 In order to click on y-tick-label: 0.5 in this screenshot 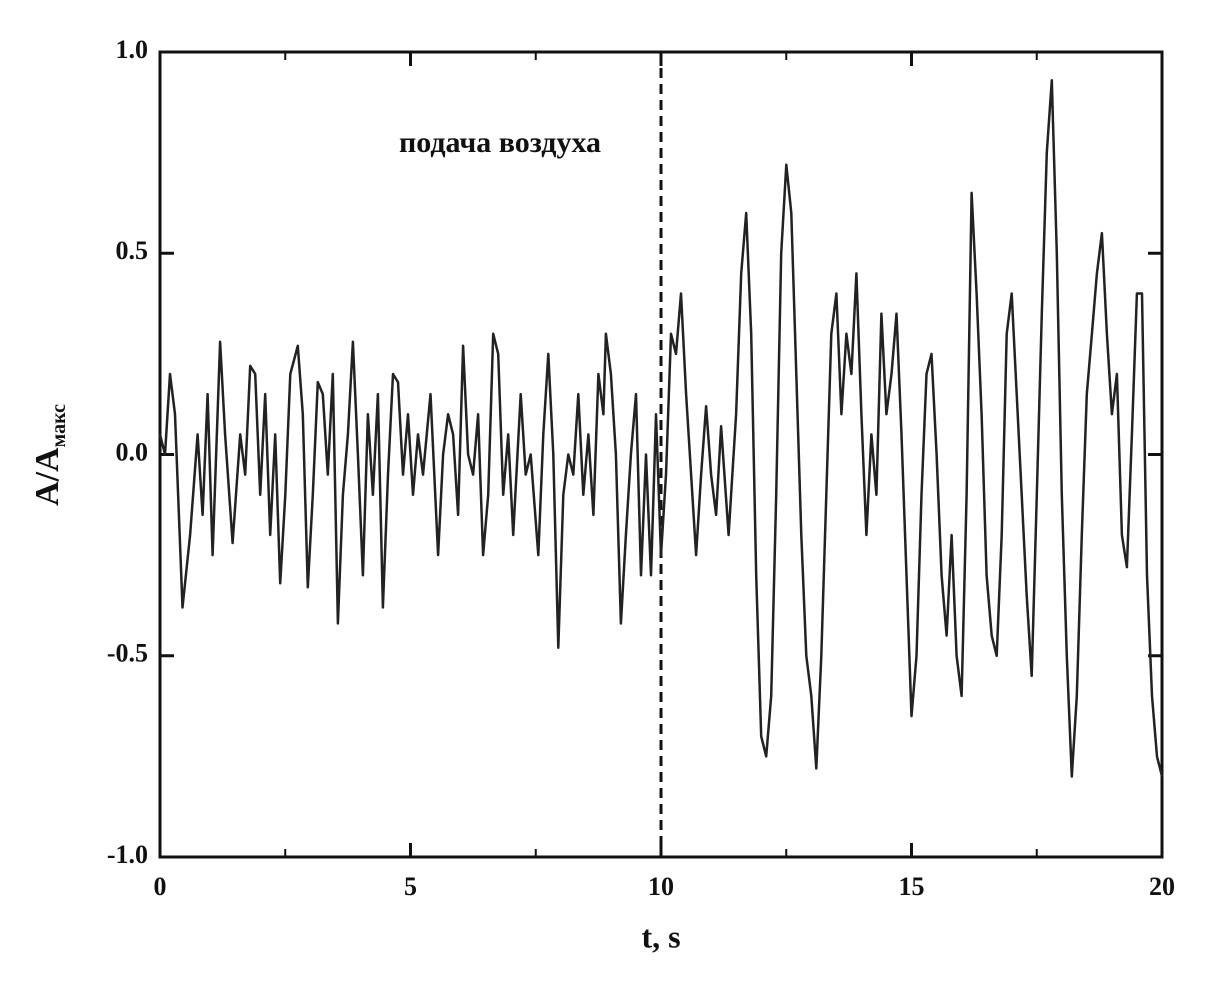, I will do `click(132, 250)`.